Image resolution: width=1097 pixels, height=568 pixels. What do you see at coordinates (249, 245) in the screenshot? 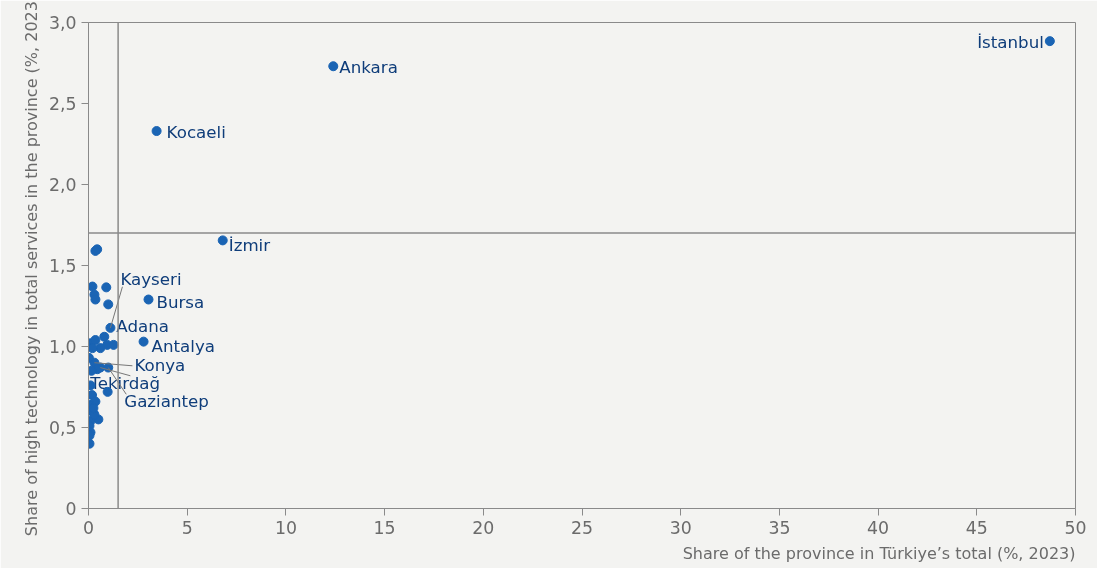
I see `annotation: İzmir` at bounding box center [249, 245].